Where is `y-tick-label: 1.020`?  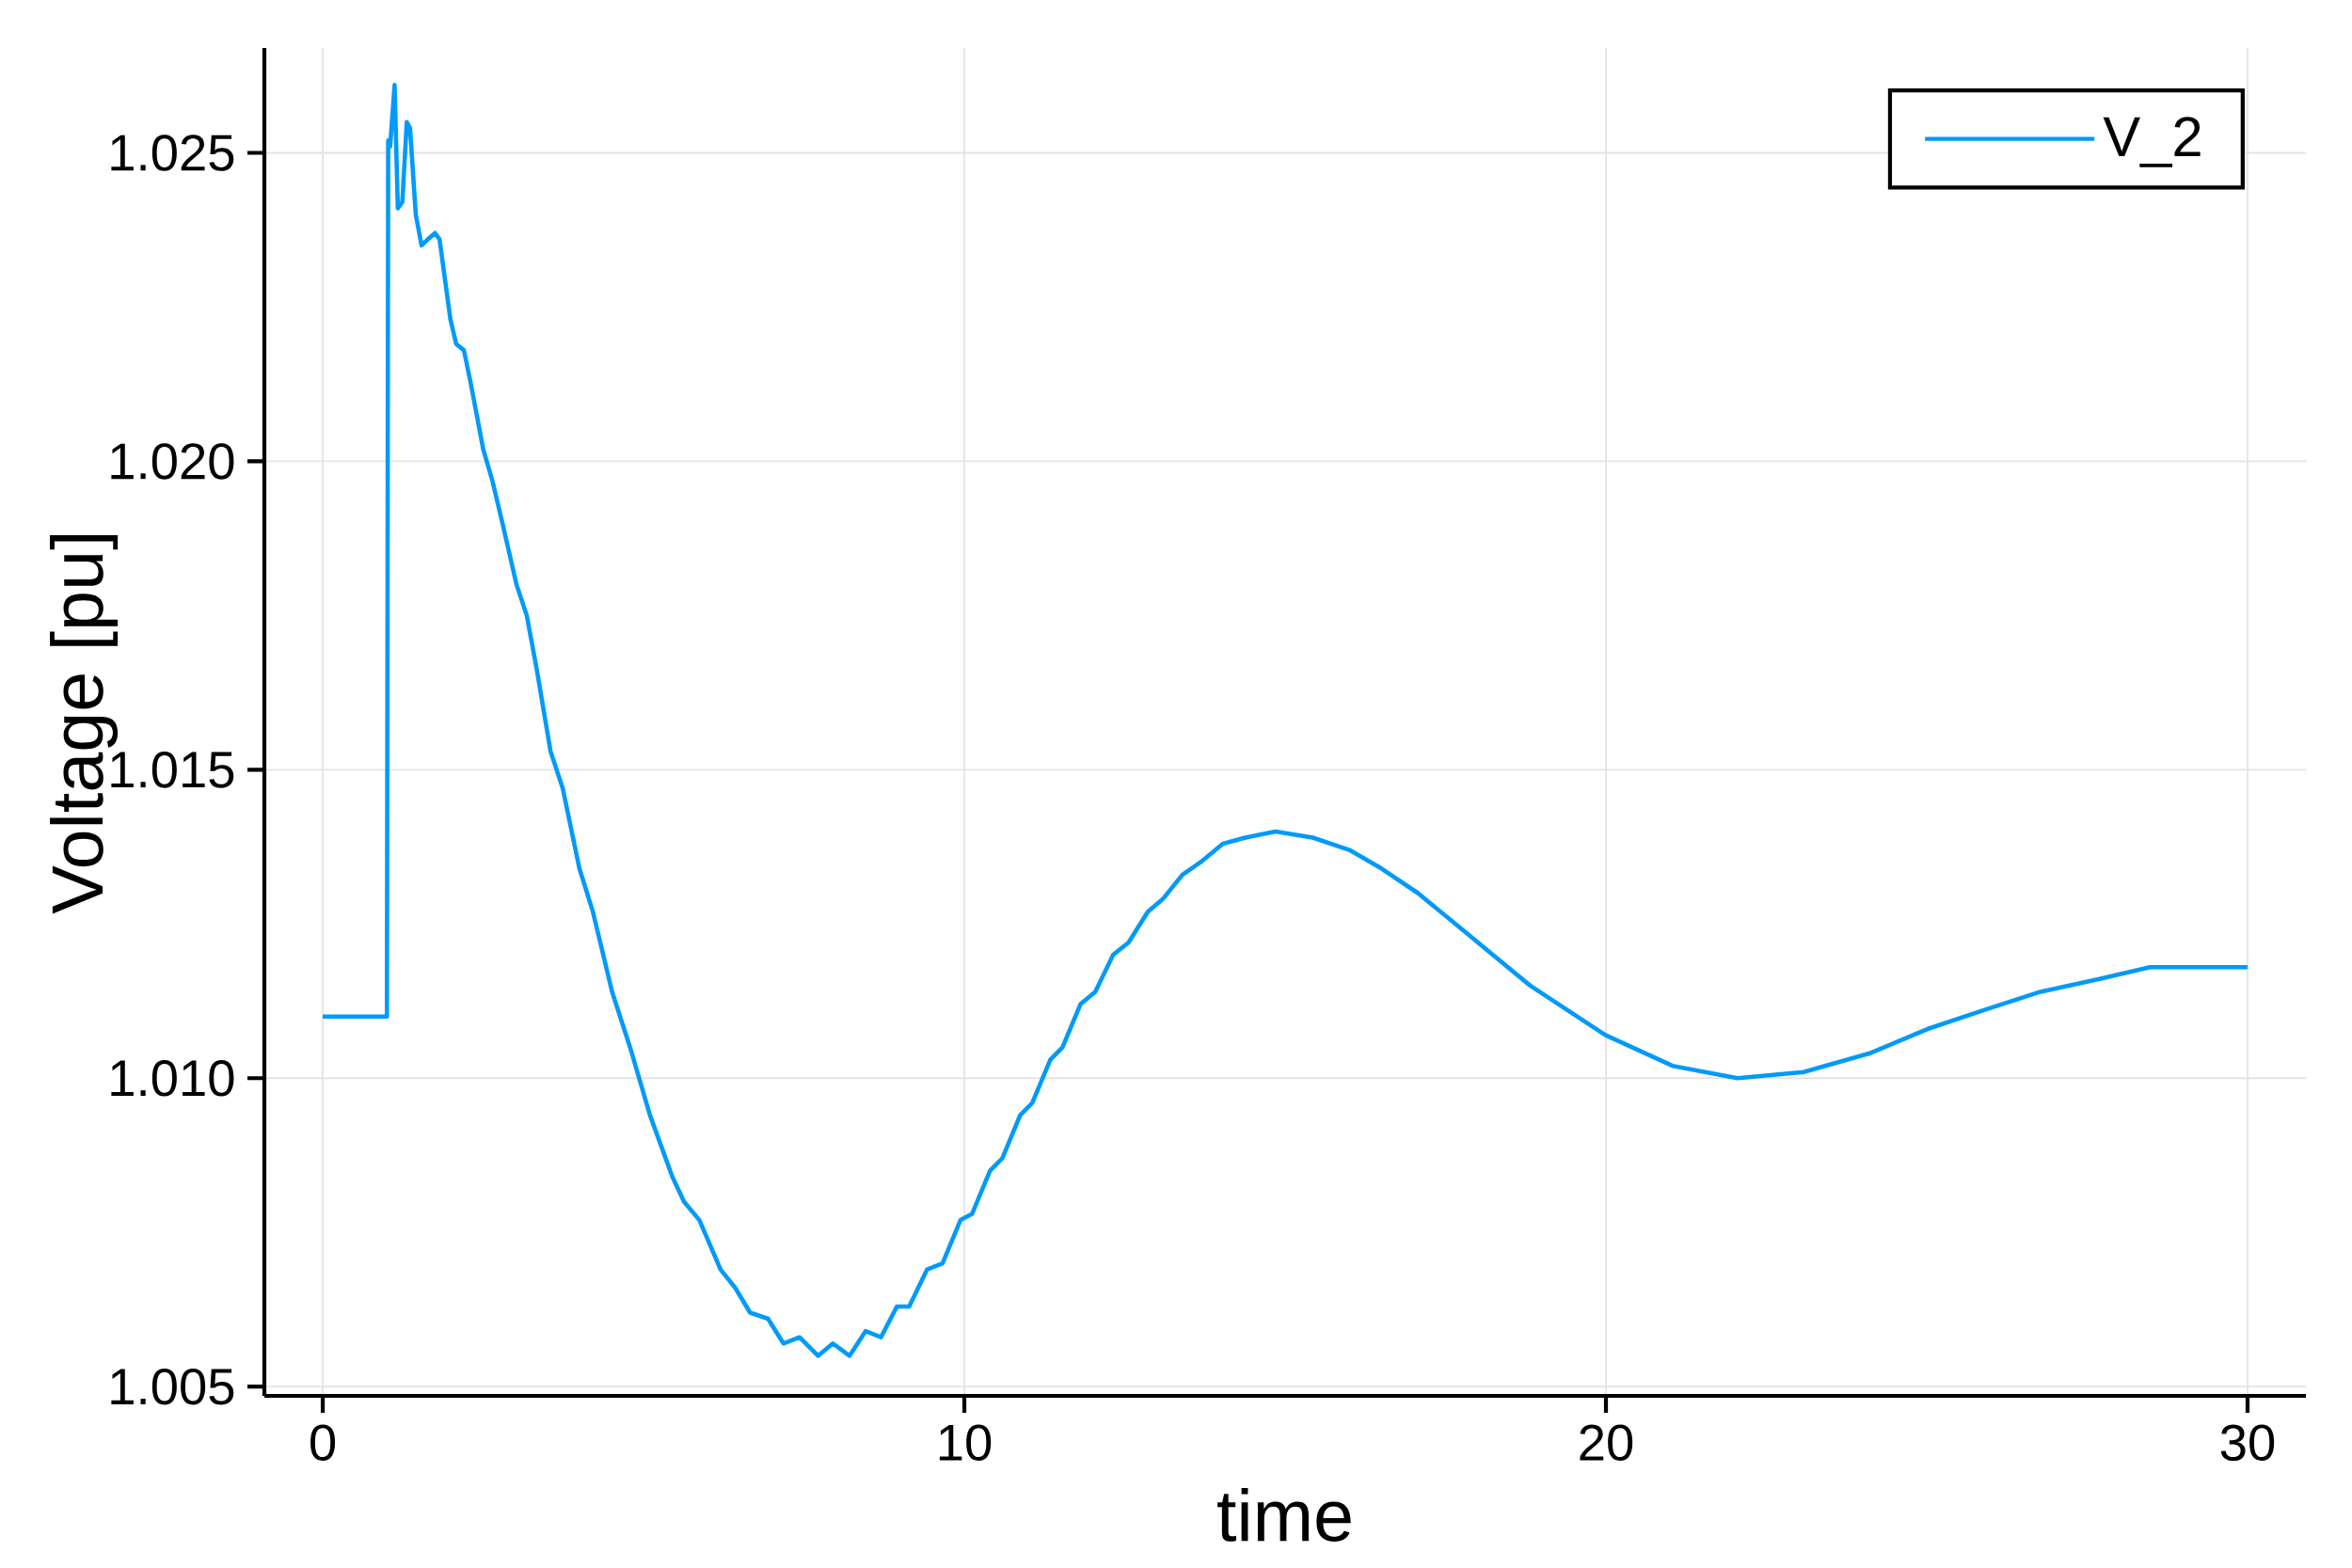
y-tick-label: 1.020 is located at coordinates (172, 461).